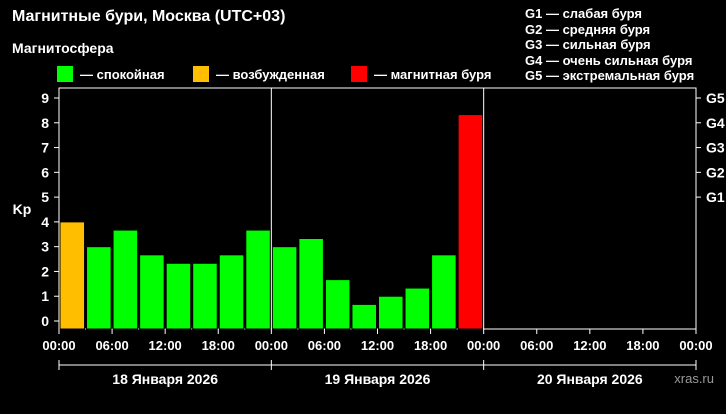  Describe the element at coordinates (715, 123) in the screenshot. I see `g-tick-label: G4` at that location.